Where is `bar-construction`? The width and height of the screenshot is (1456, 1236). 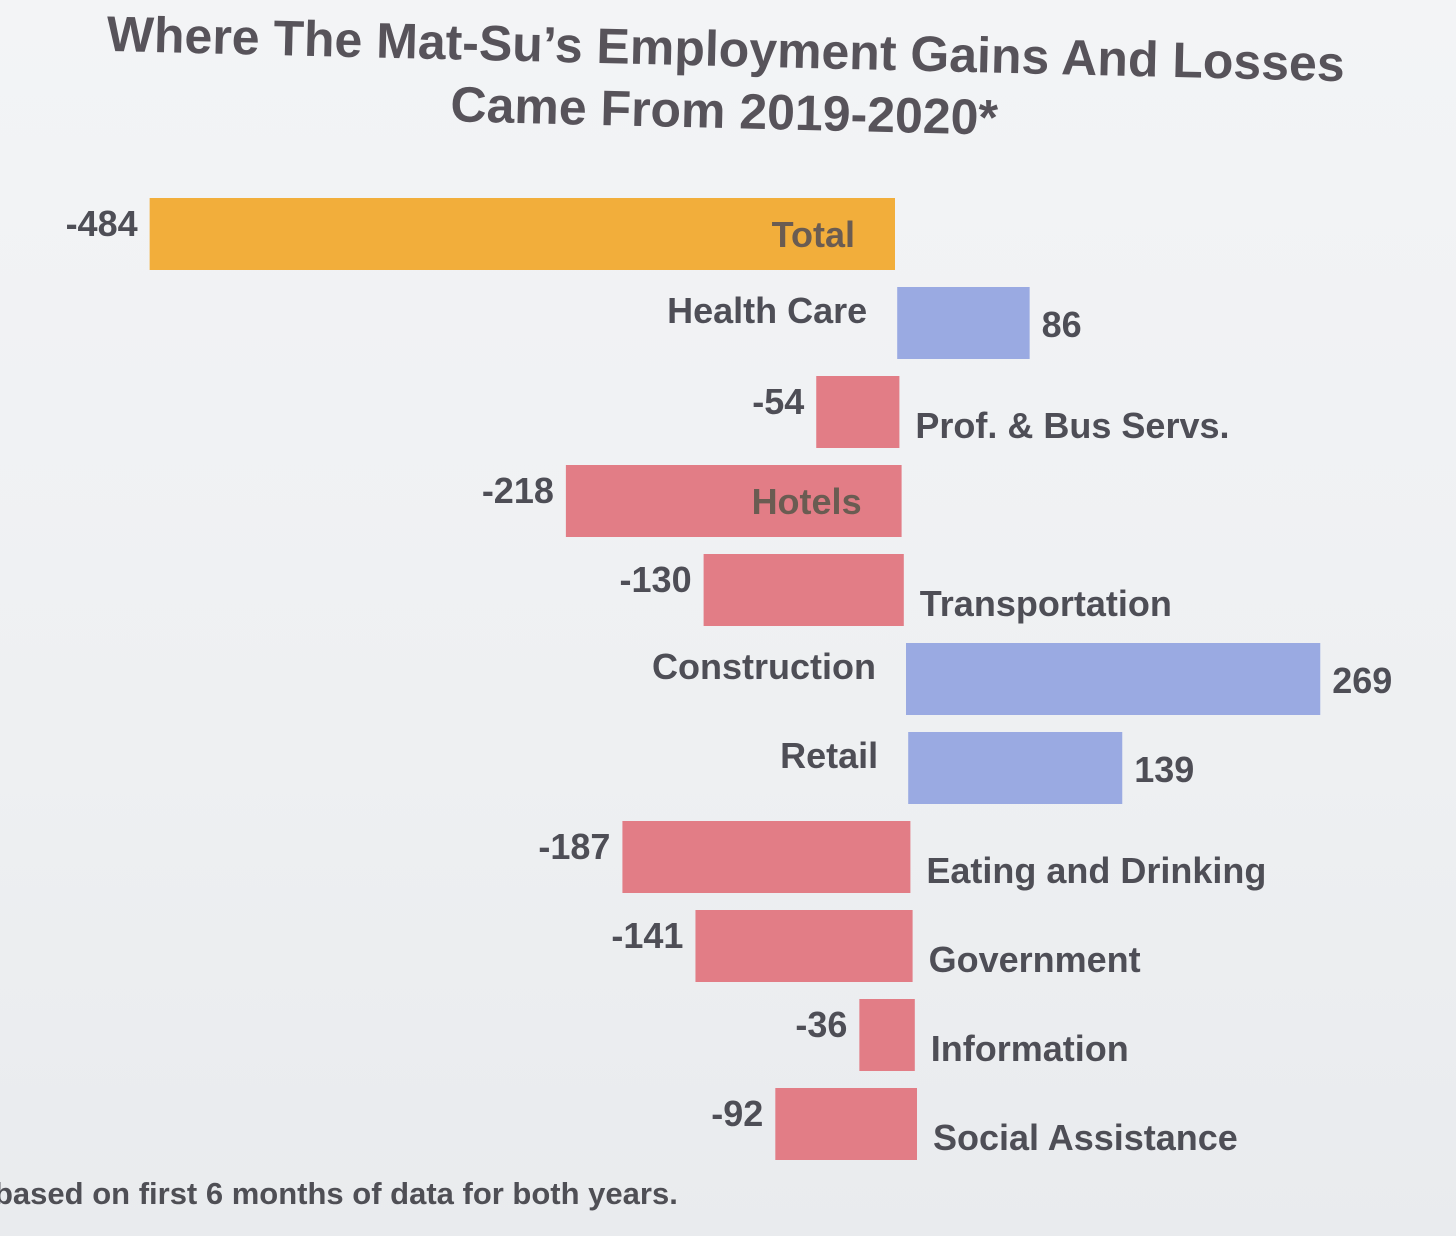 bar-construction is located at coordinates (1113, 679).